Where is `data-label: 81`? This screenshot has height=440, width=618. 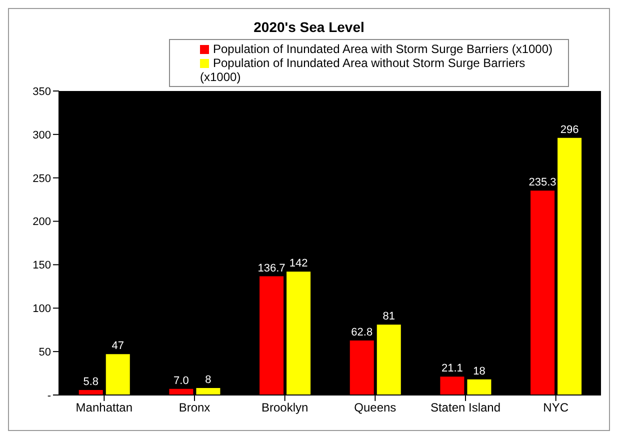 data-label: 81 is located at coordinates (388, 316).